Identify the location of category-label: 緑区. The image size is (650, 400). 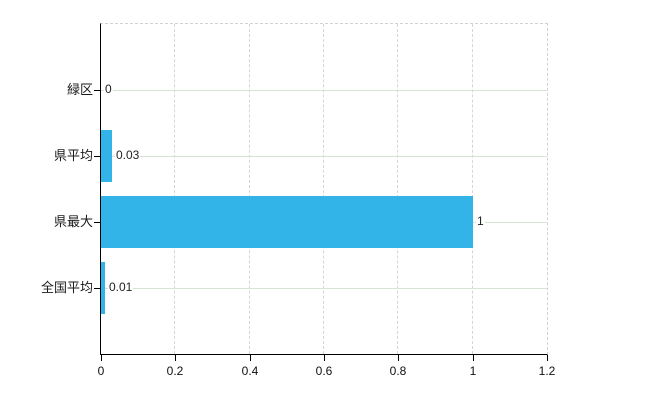
(79, 89).